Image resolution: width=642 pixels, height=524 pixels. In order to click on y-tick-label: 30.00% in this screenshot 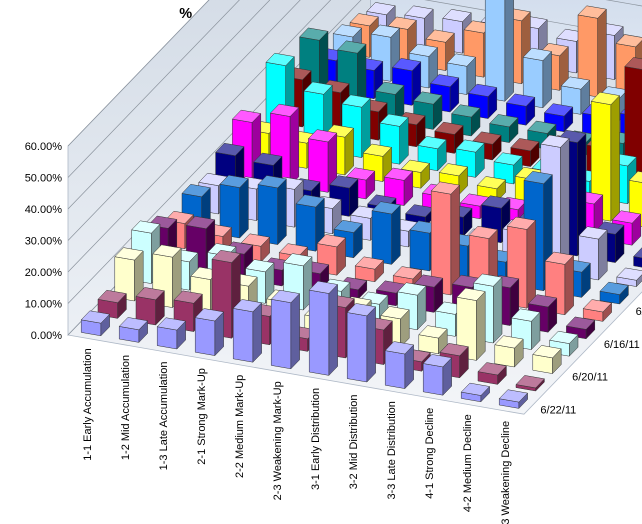, I will do `click(44, 242)`.